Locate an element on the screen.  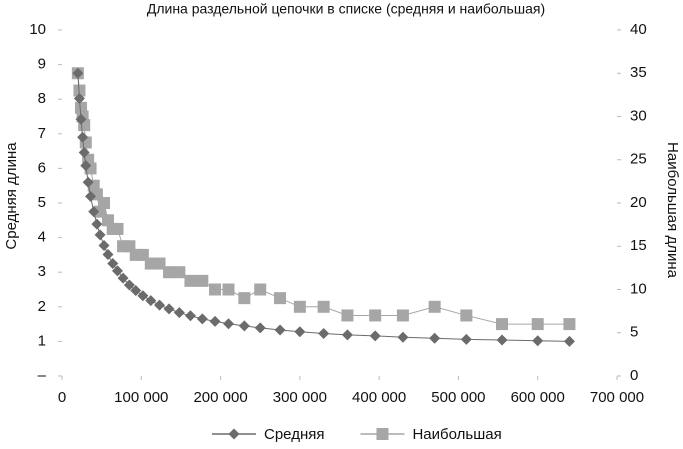
y-tick-label: 3 is located at coordinates (42, 271).